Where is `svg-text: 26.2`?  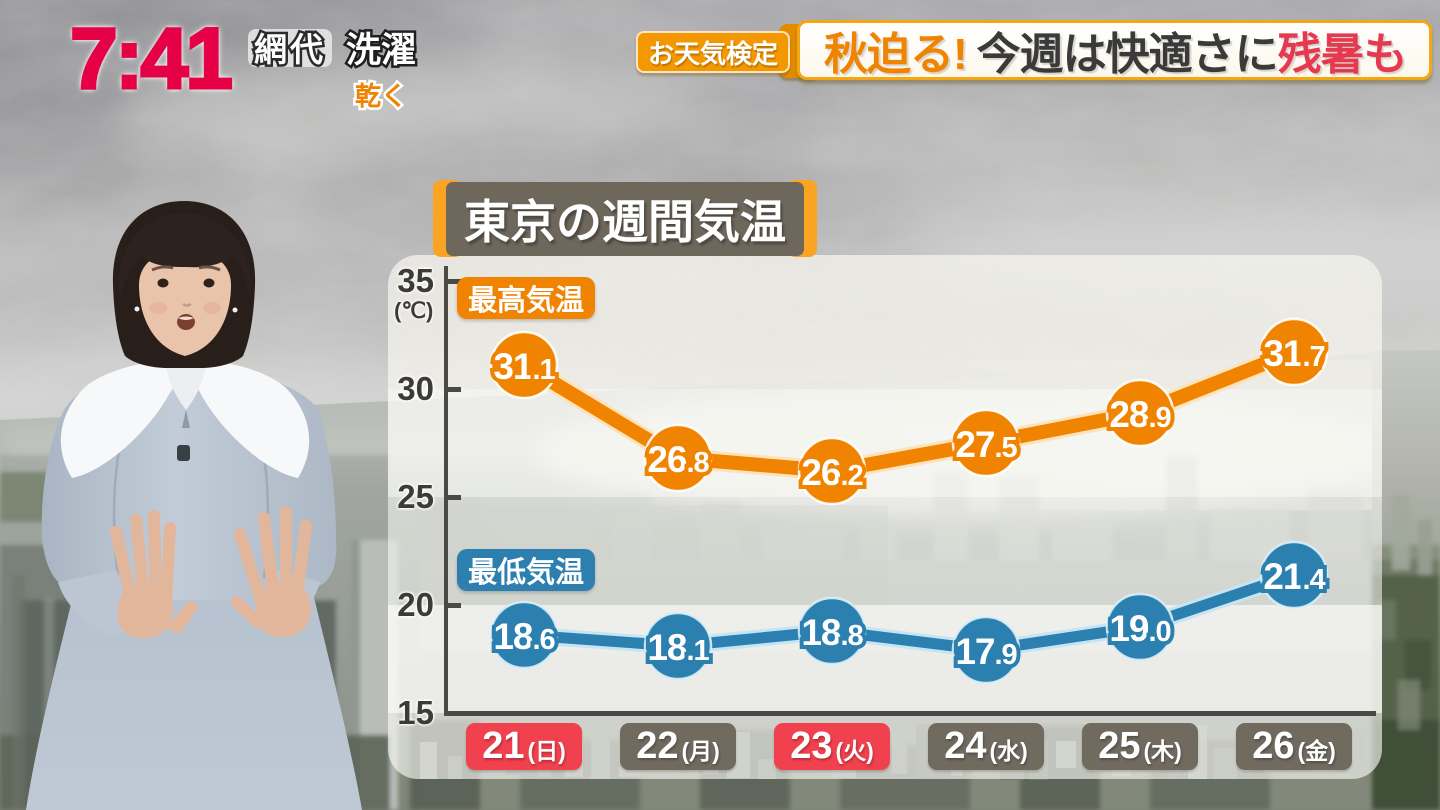 svg-text: 26.2 is located at coordinates (831, 472).